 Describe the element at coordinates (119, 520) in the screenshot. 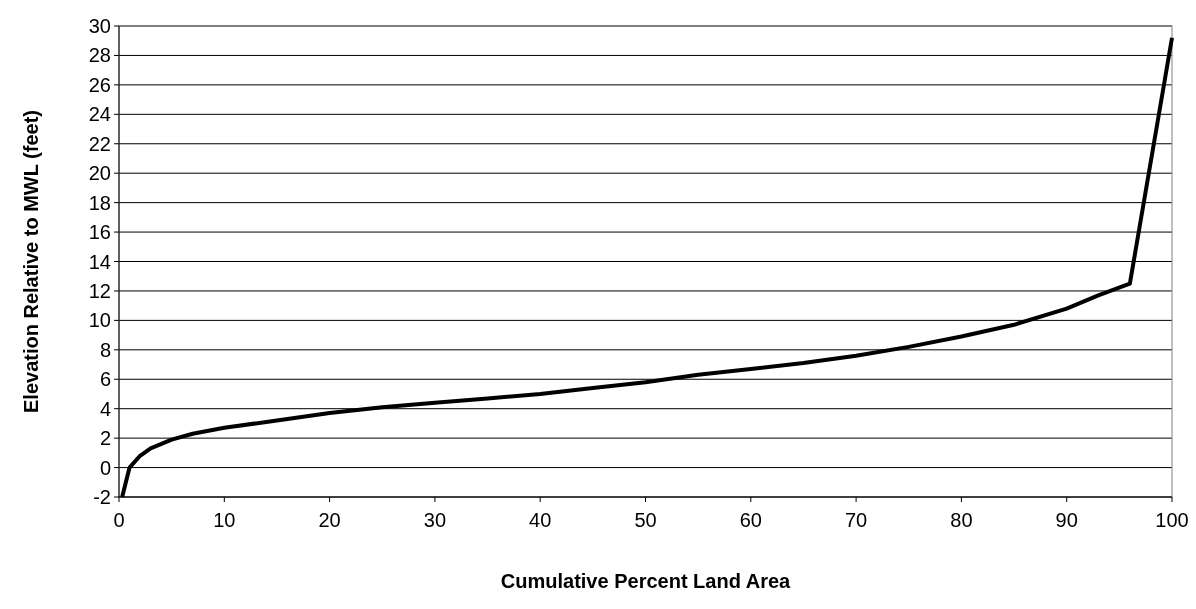

I see `x-tick-label: 0` at that location.